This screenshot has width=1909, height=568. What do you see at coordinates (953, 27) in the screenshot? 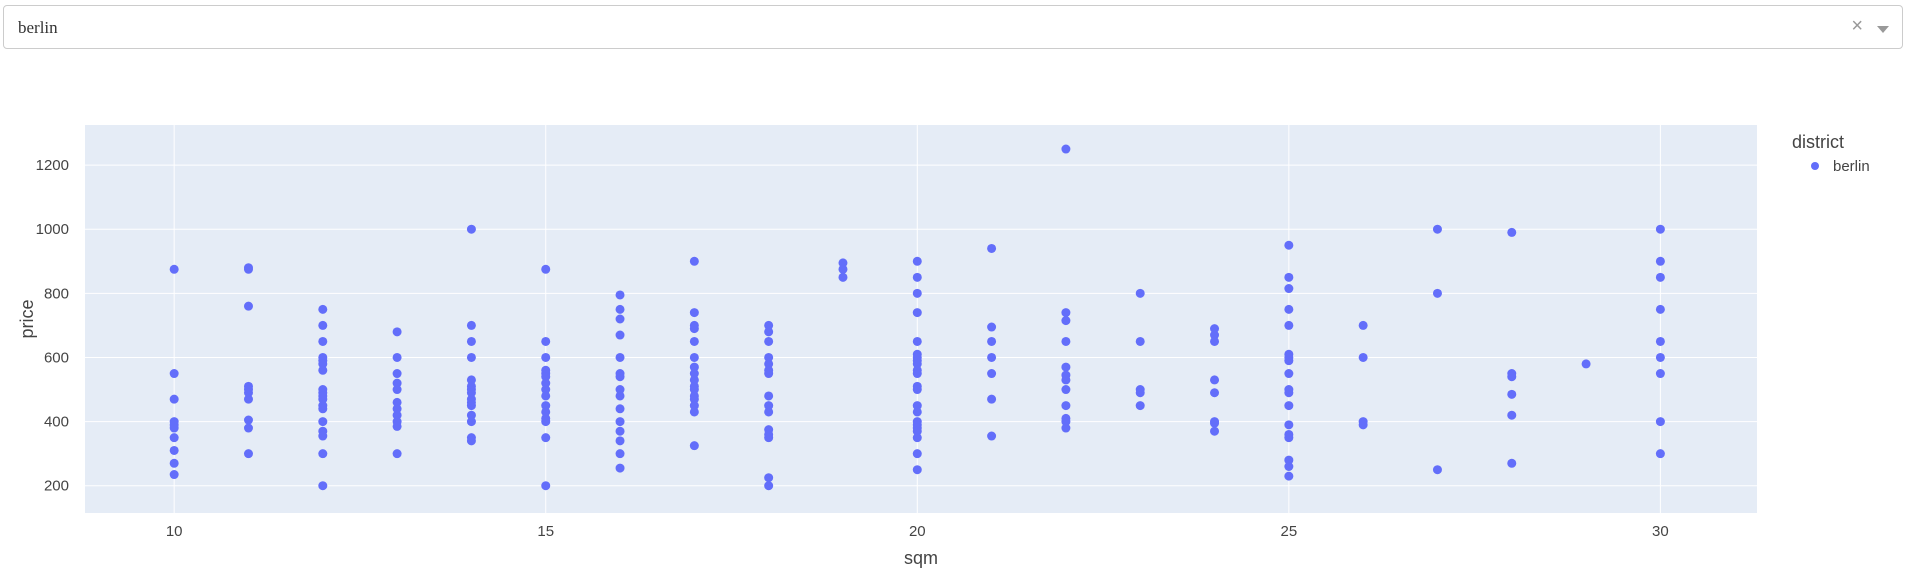
I see `district-dropdown: berlin ×` at bounding box center [953, 27].